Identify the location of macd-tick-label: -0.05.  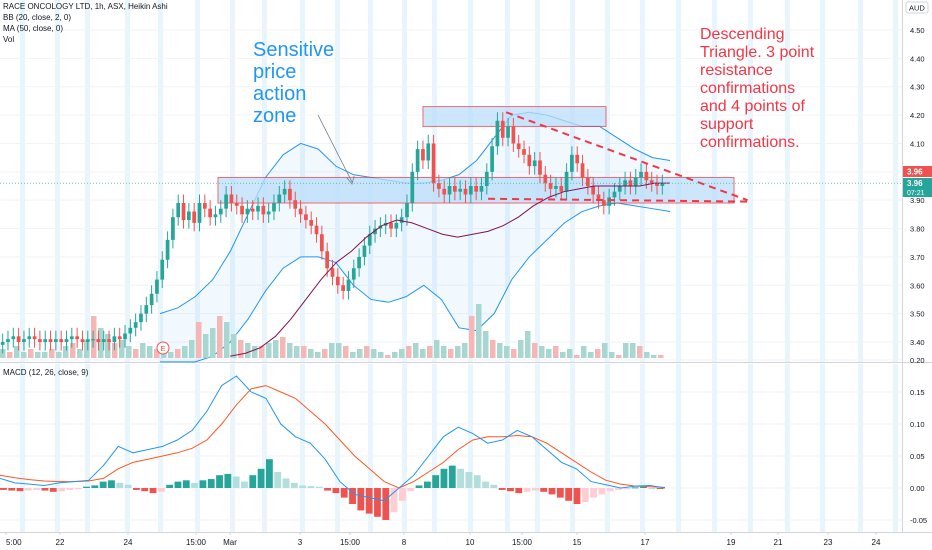
(918, 520).